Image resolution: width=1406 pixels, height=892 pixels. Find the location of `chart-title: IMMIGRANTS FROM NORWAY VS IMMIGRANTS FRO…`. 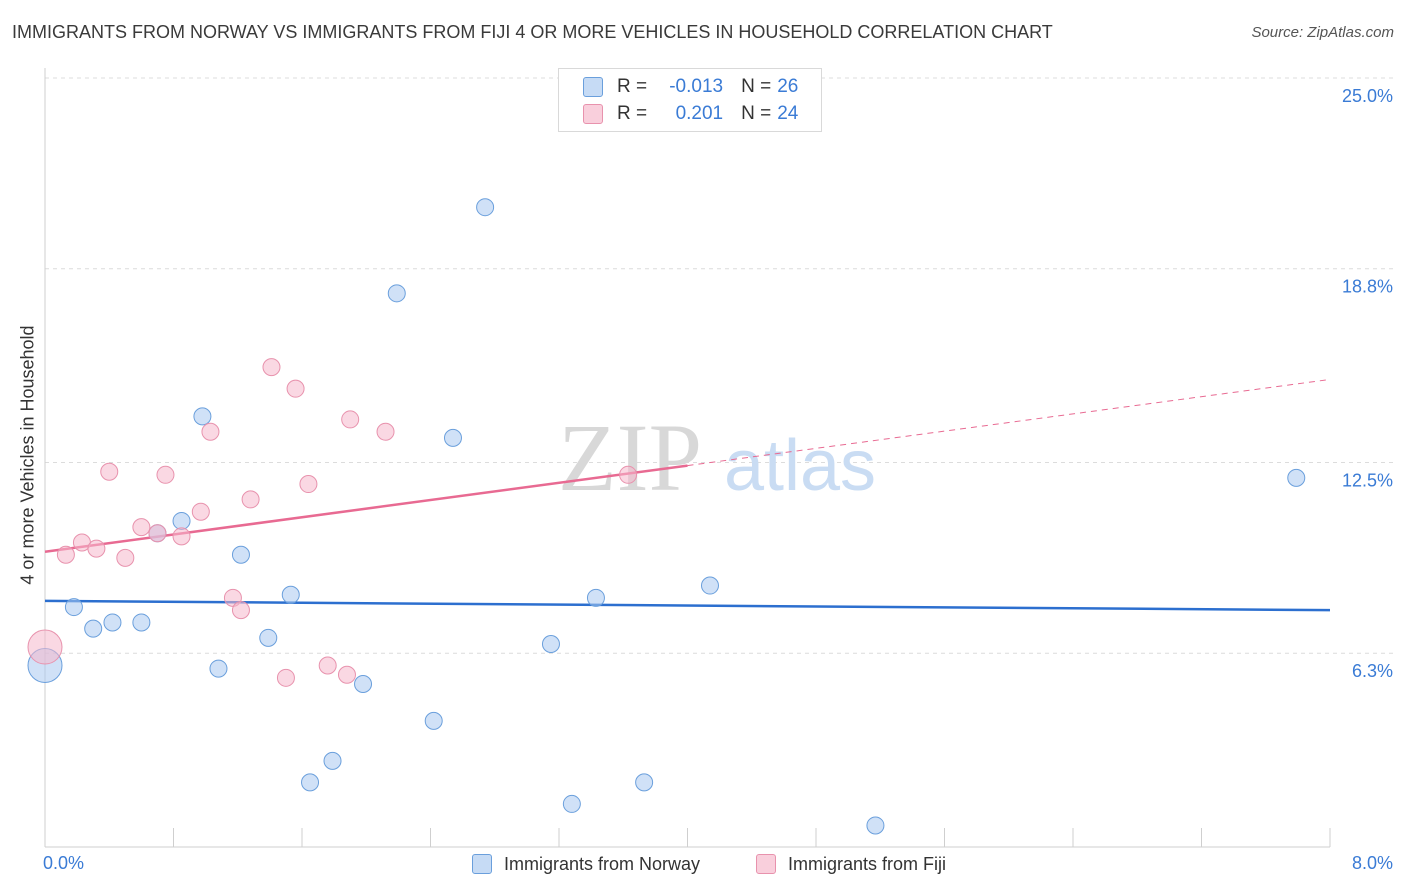

chart-title: IMMIGRANTS FROM NORWAY VS IMMIGRANTS FRO… is located at coordinates (532, 32).